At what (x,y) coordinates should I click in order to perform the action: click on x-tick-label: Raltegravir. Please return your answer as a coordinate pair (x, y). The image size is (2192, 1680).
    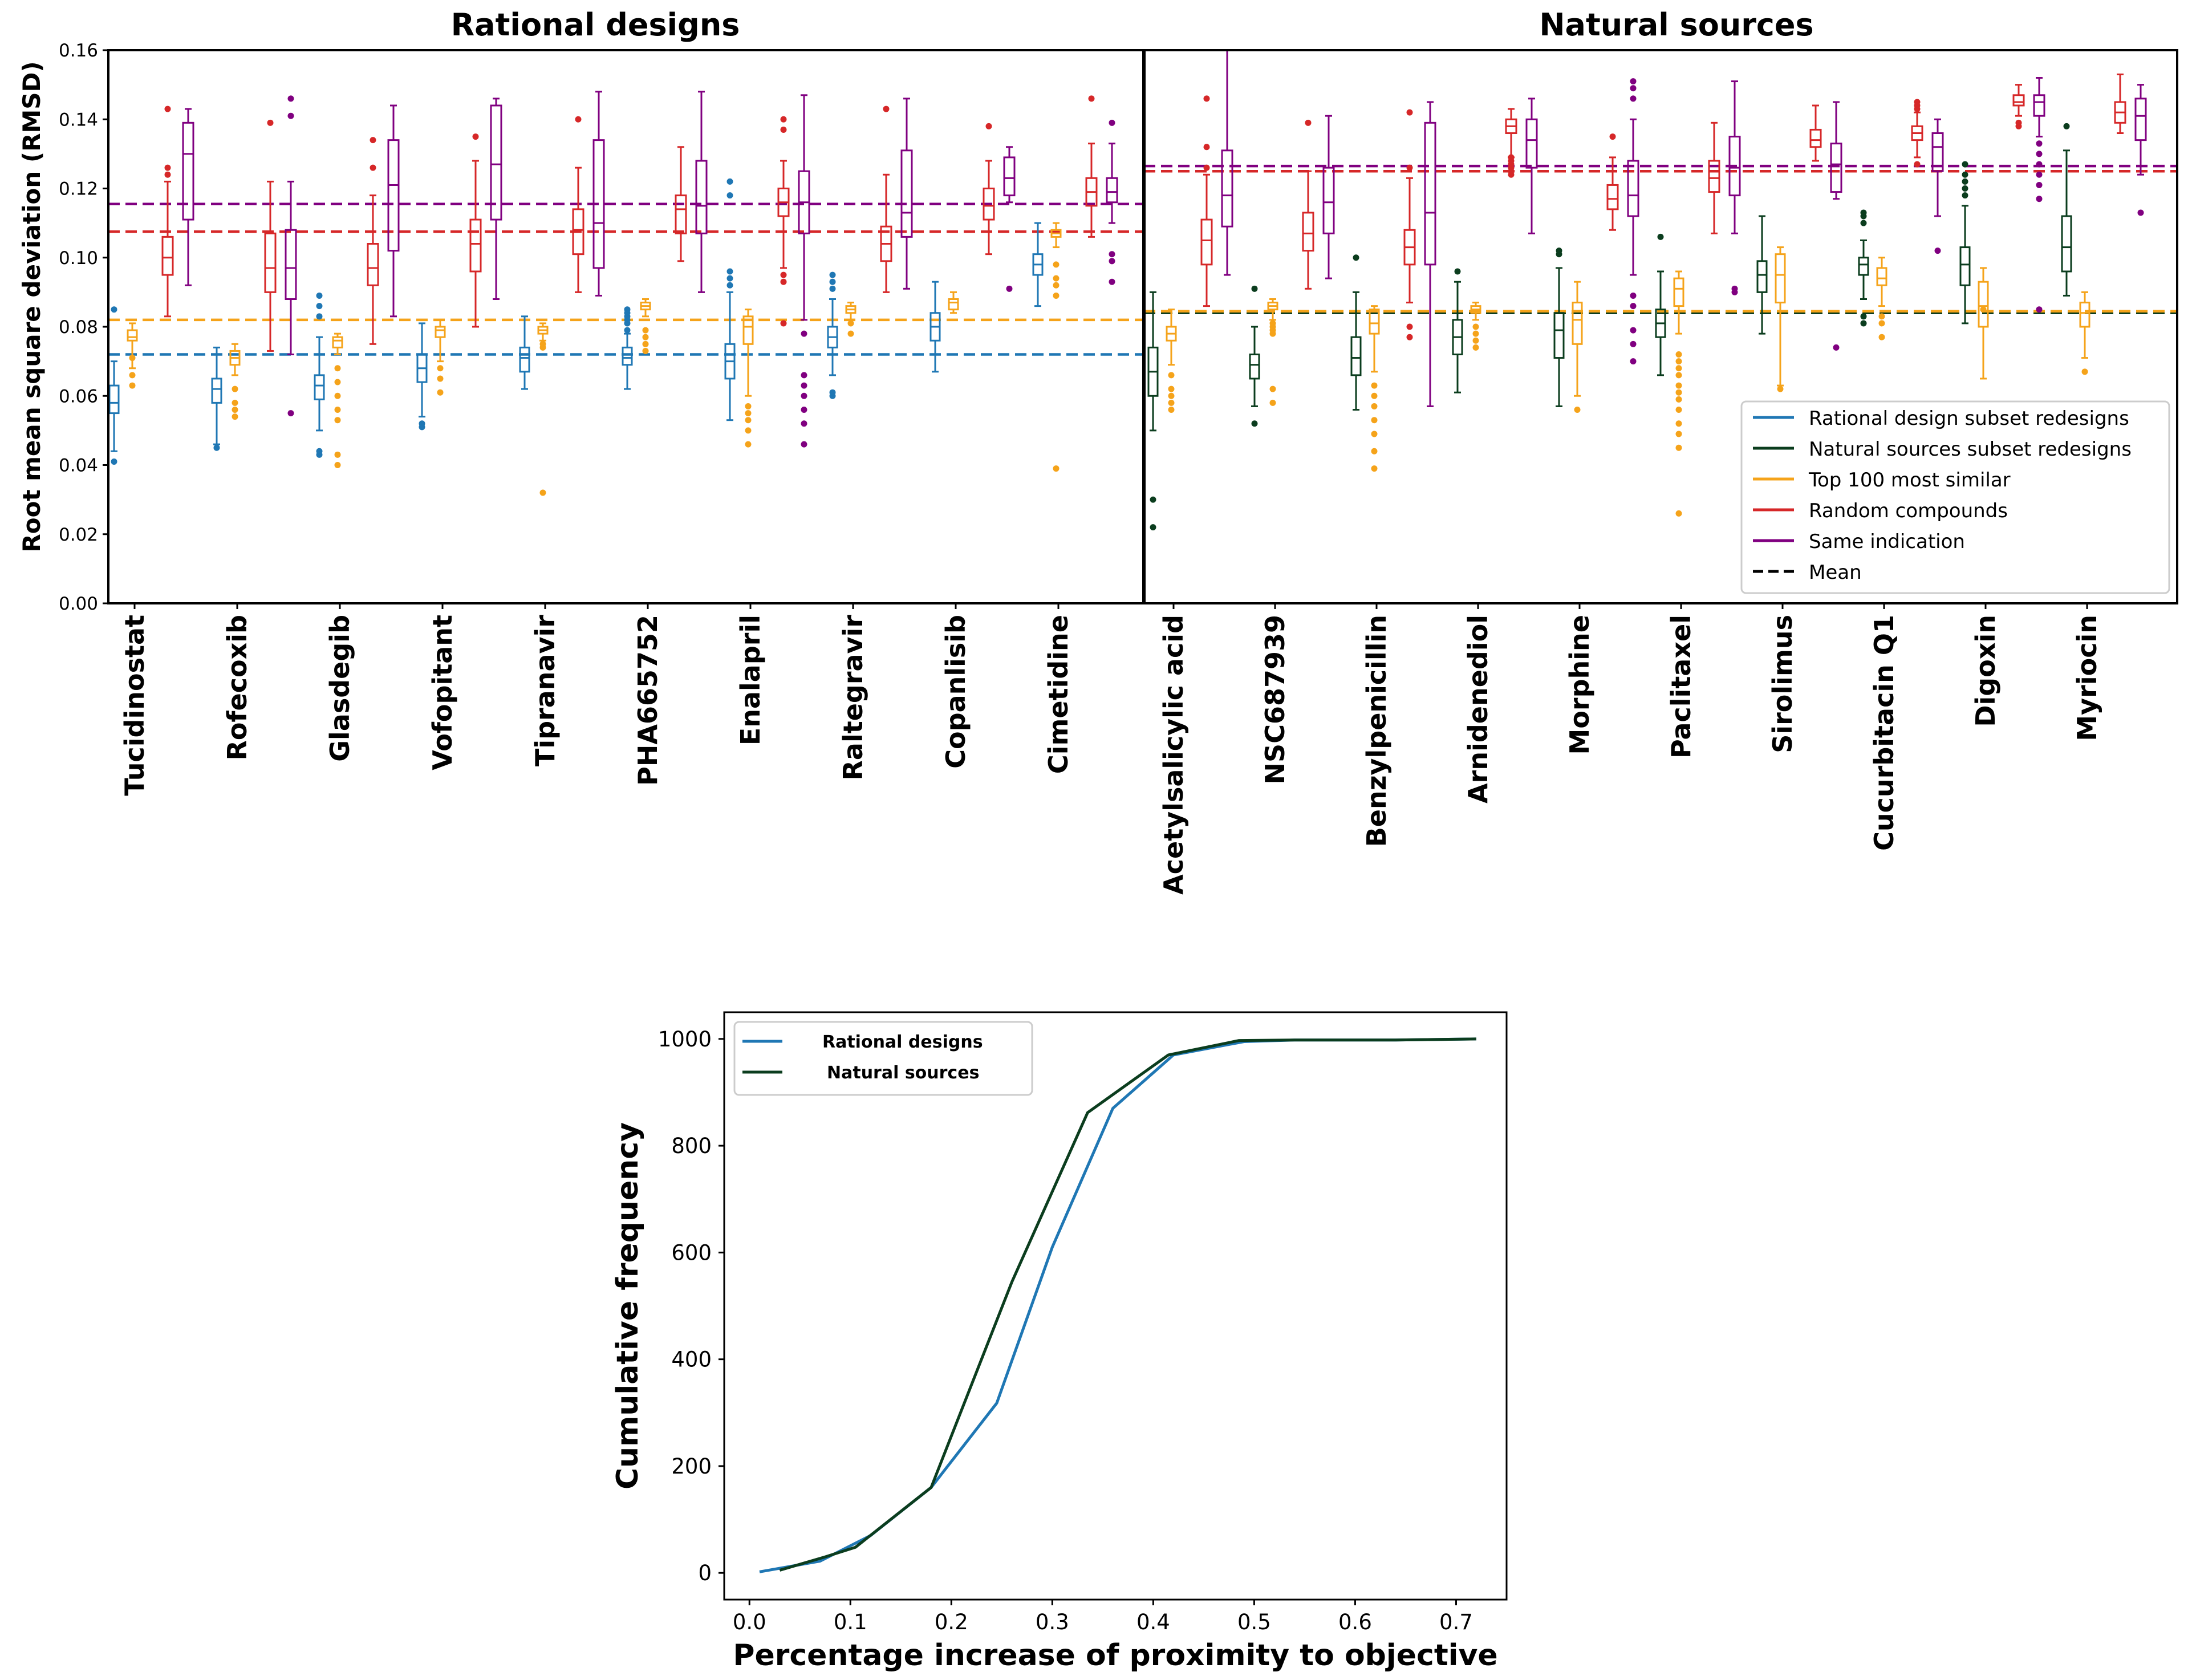
    Looking at the image, I should click on (853, 698).